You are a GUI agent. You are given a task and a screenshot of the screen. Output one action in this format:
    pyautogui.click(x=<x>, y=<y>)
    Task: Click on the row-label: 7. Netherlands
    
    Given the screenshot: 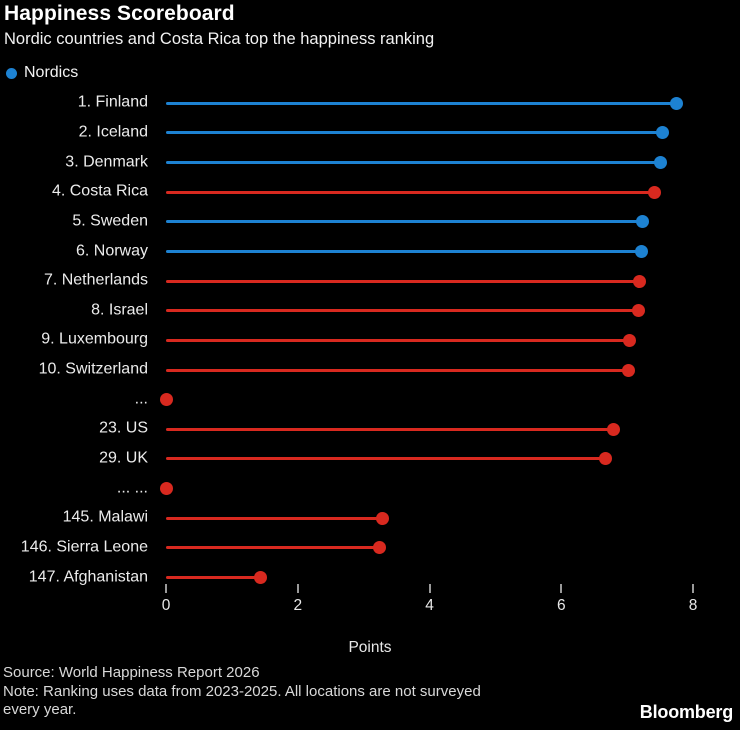 What is the action you would take?
    pyautogui.click(x=95, y=280)
    